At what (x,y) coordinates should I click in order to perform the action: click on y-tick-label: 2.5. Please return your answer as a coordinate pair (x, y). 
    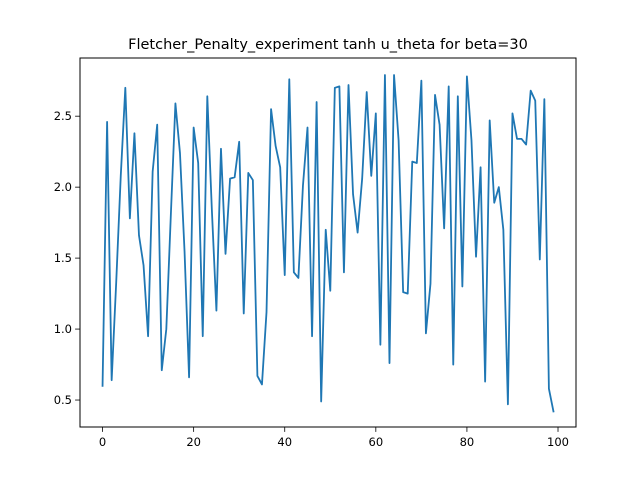
    Looking at the image, I should click on (63, 116).